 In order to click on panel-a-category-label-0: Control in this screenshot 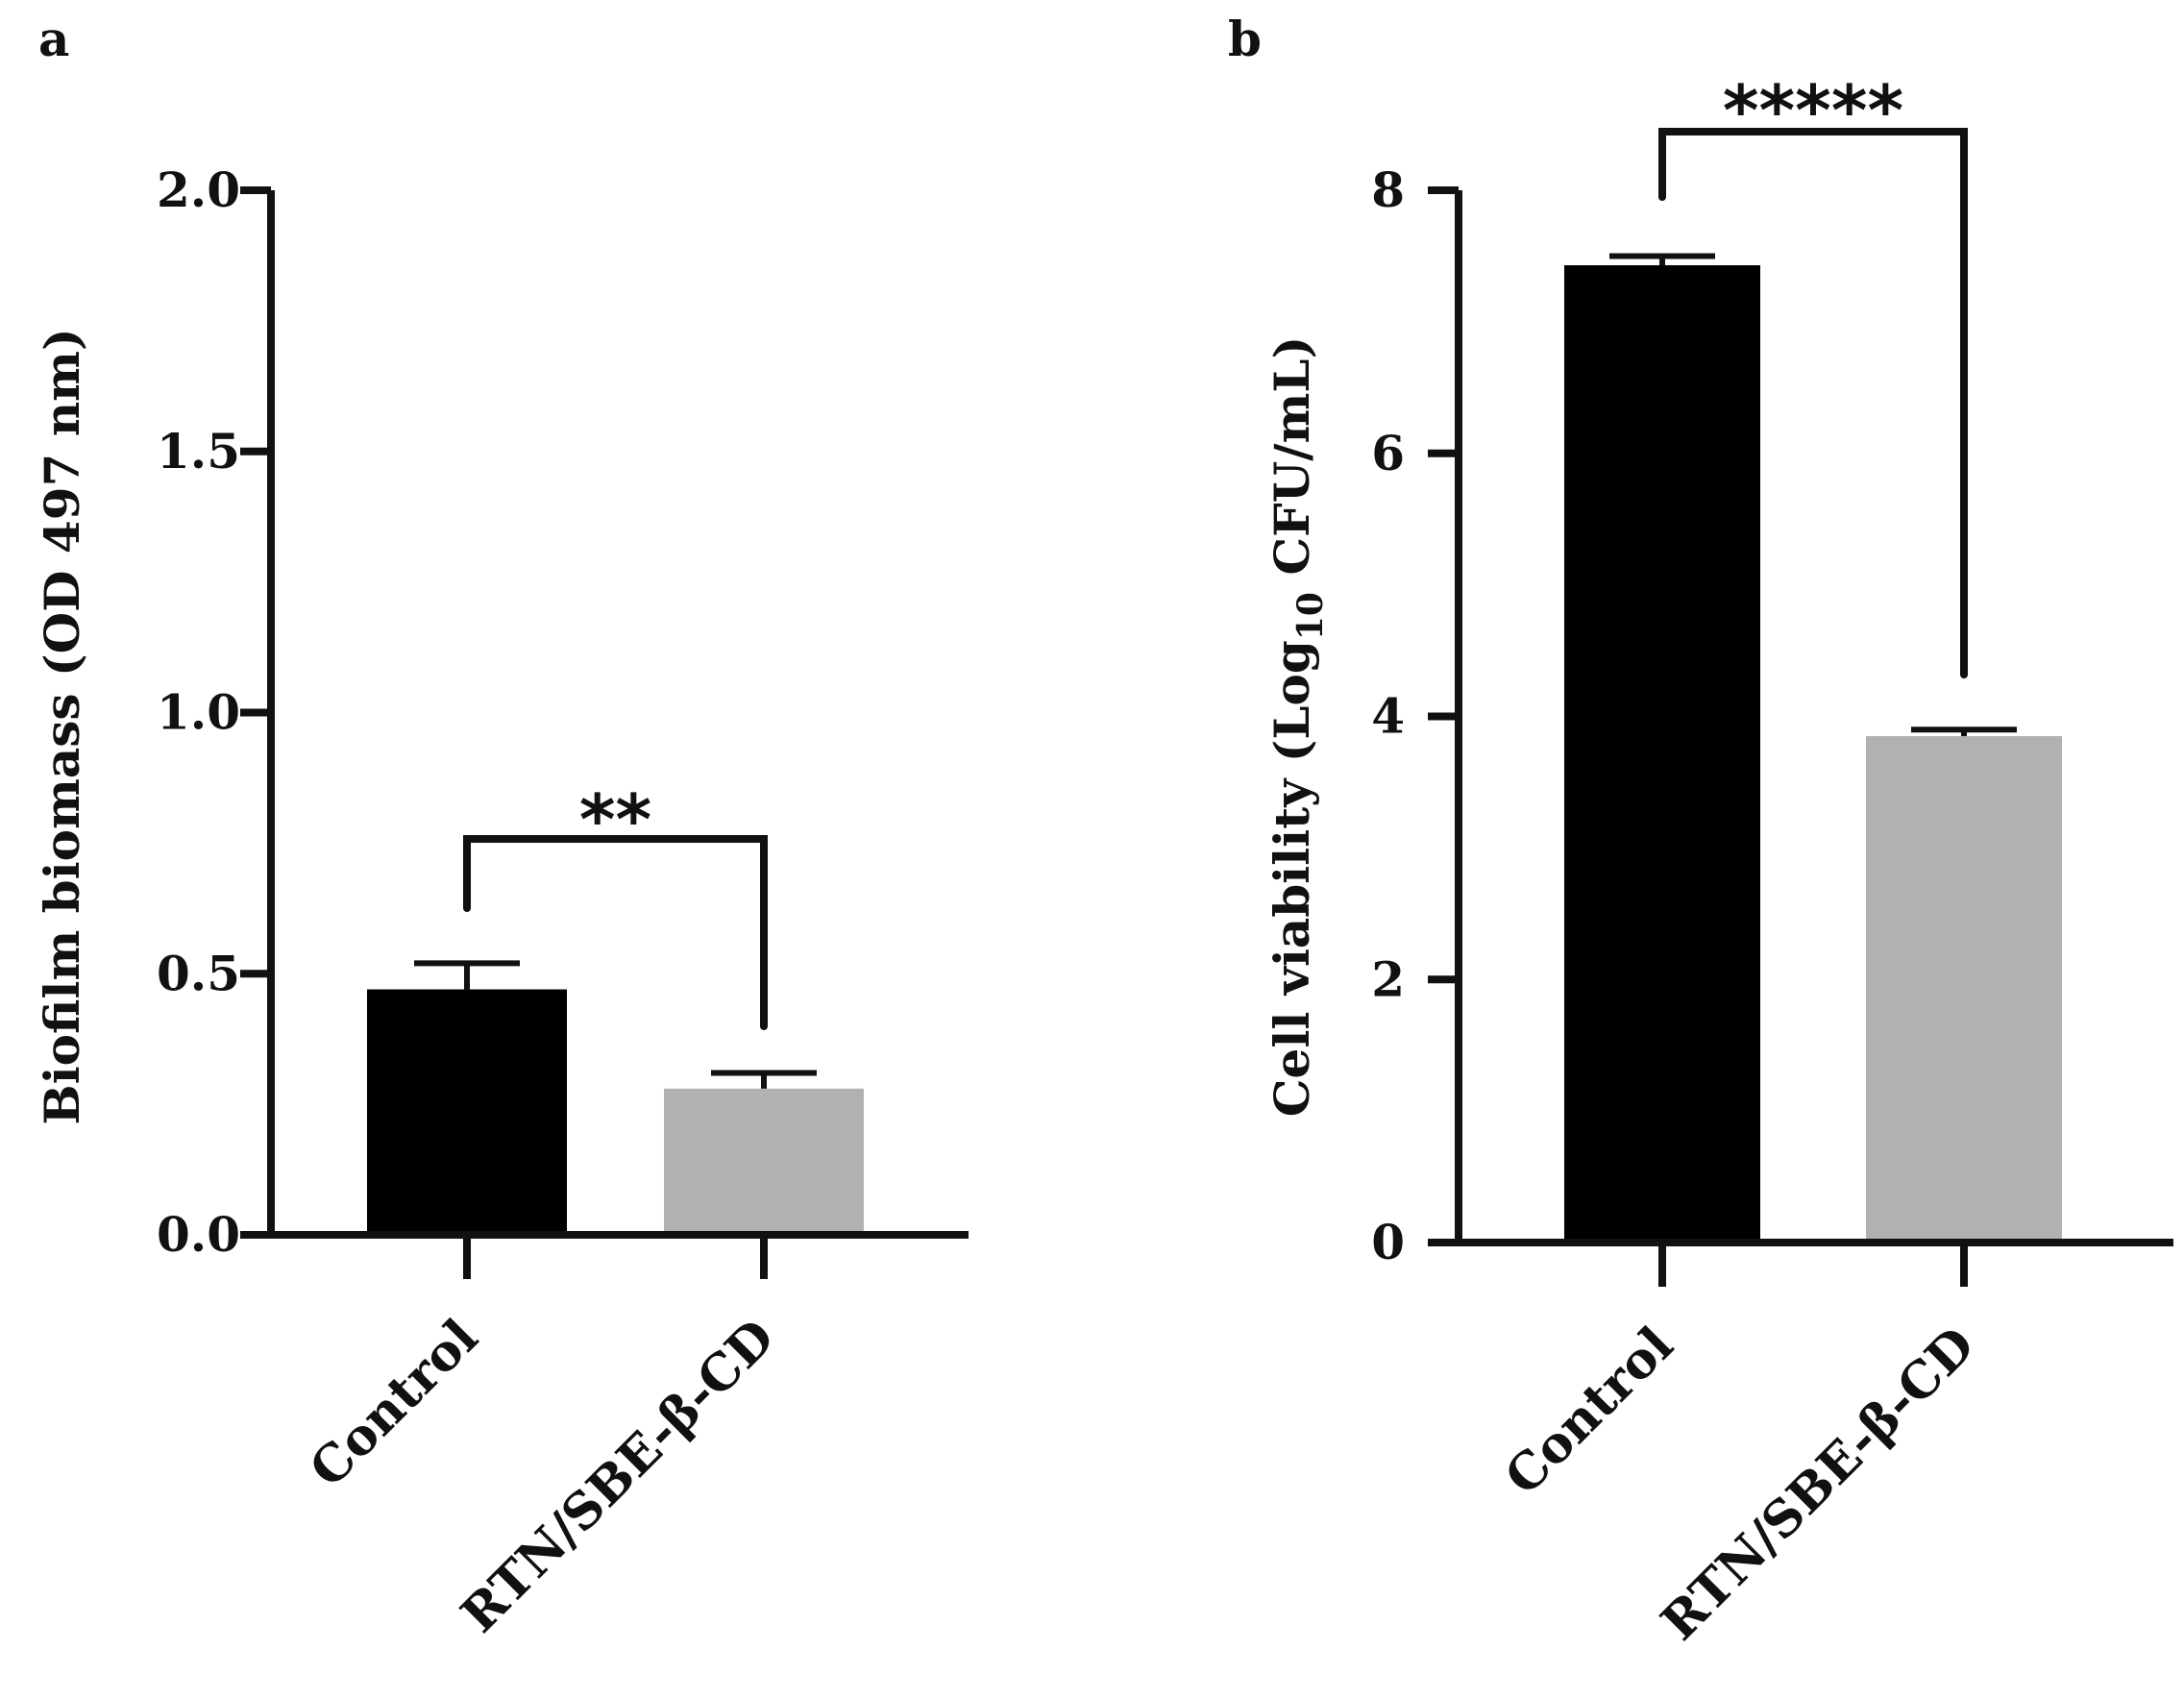, I will do `click(394, 1403)`.